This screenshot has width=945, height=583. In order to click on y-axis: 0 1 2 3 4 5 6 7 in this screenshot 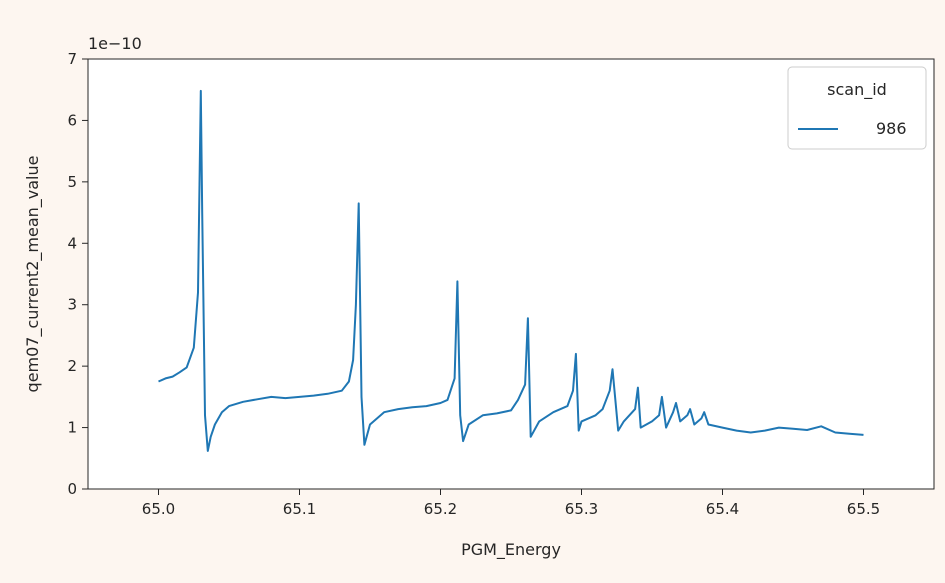, I will do `click(77, 274)`.